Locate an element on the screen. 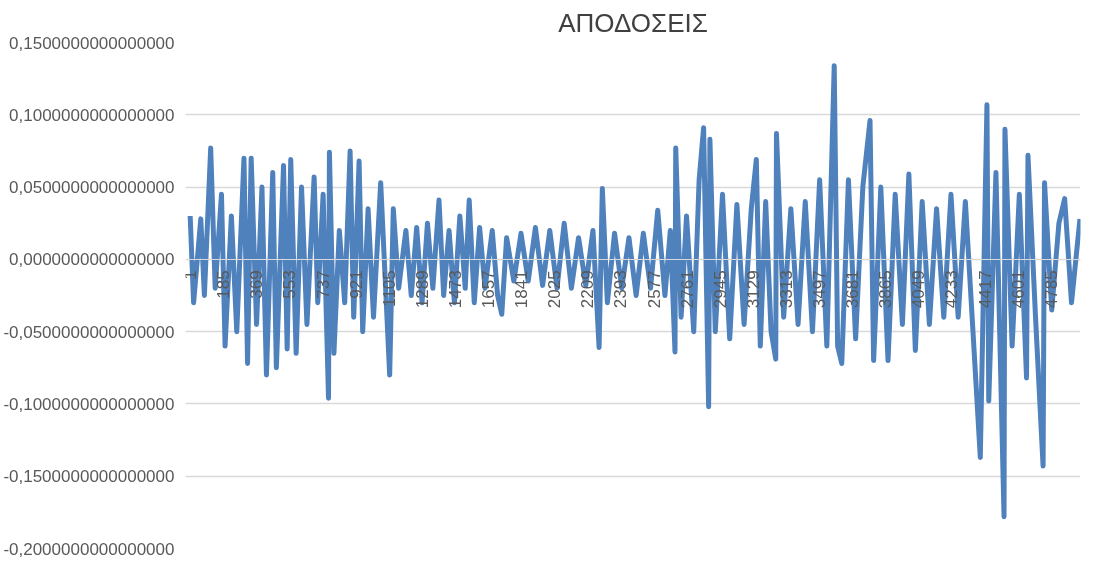  x-tick-label: 2393 is located at coordinates (621, 289).